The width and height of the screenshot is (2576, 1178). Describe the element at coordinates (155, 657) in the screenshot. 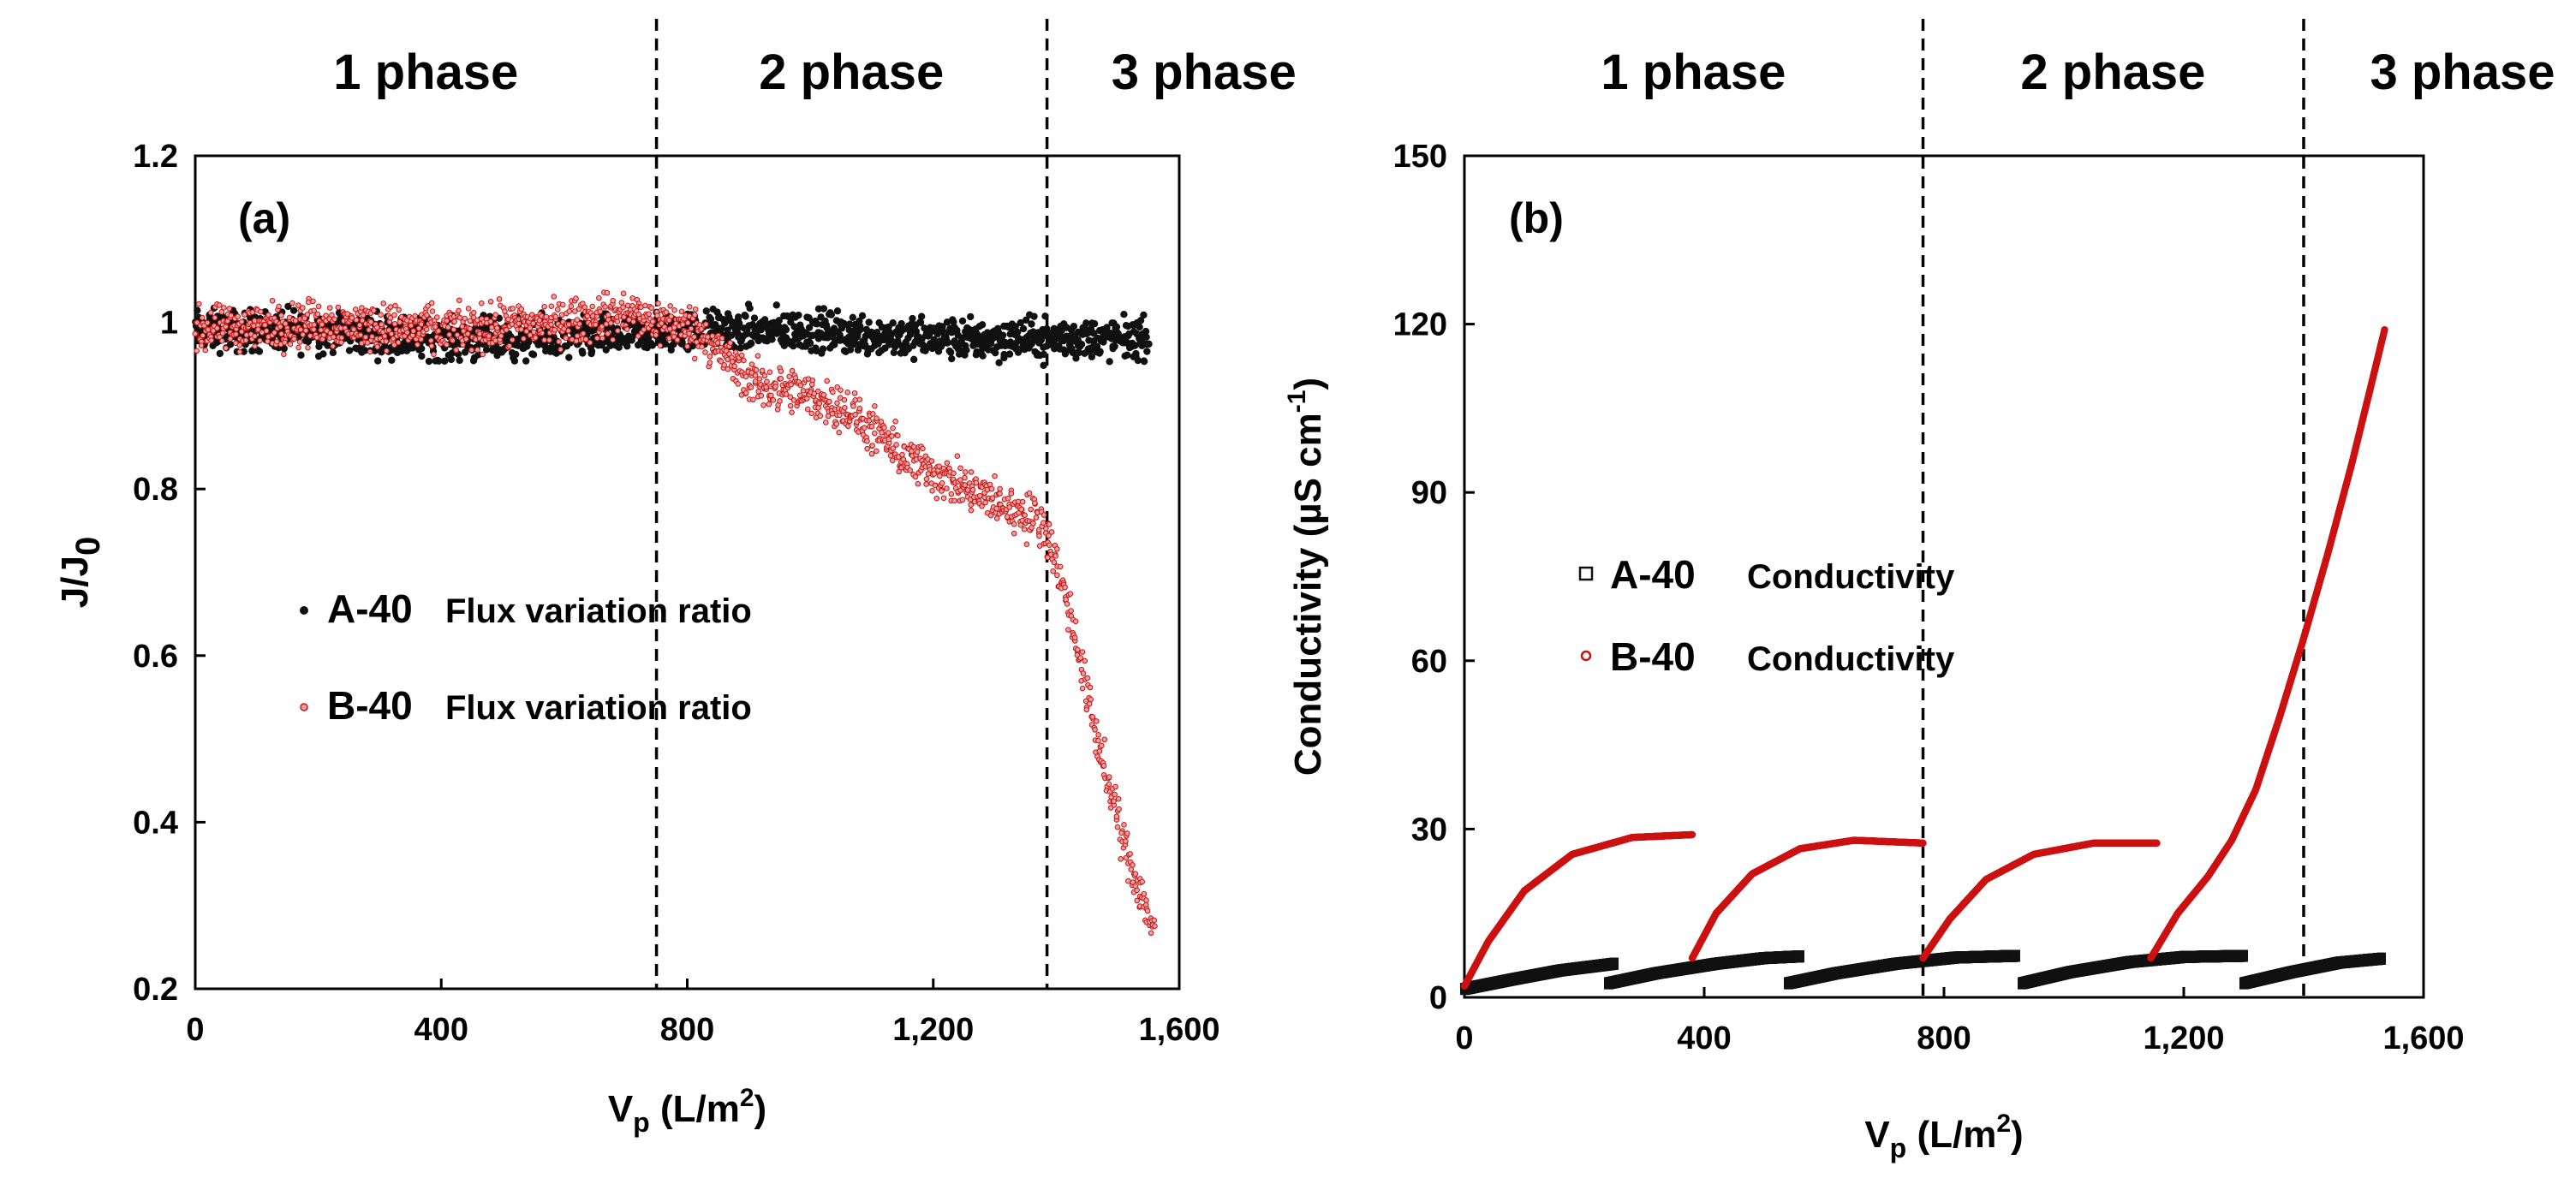

I see `y-tick-label: 0.6` at that location.